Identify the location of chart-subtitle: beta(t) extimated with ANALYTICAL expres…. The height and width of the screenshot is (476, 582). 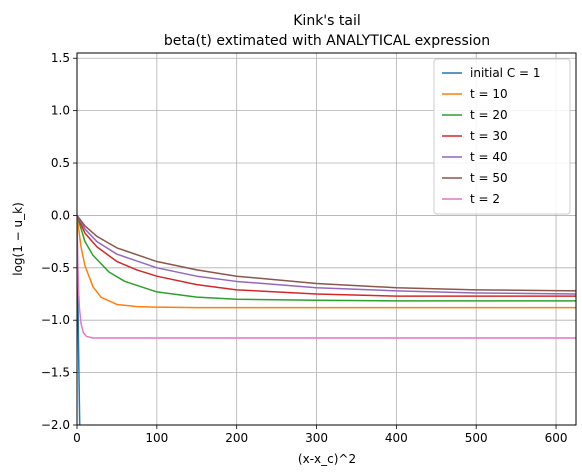
(327, 41).